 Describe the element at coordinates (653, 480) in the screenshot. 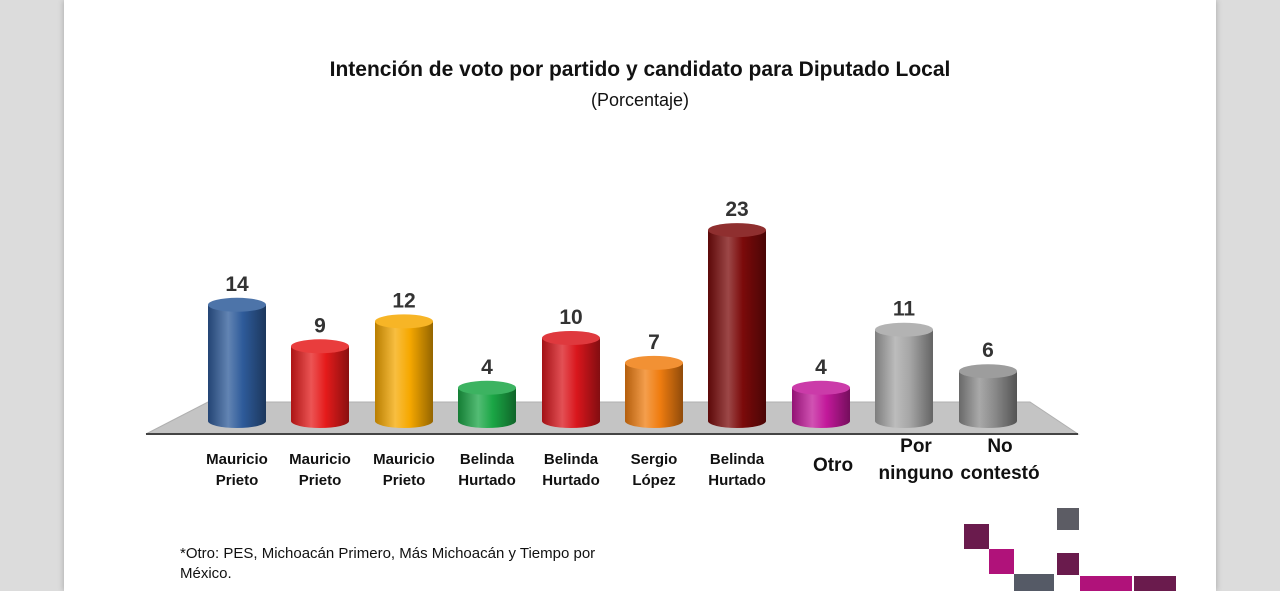

I see `category-label: López` at that location.